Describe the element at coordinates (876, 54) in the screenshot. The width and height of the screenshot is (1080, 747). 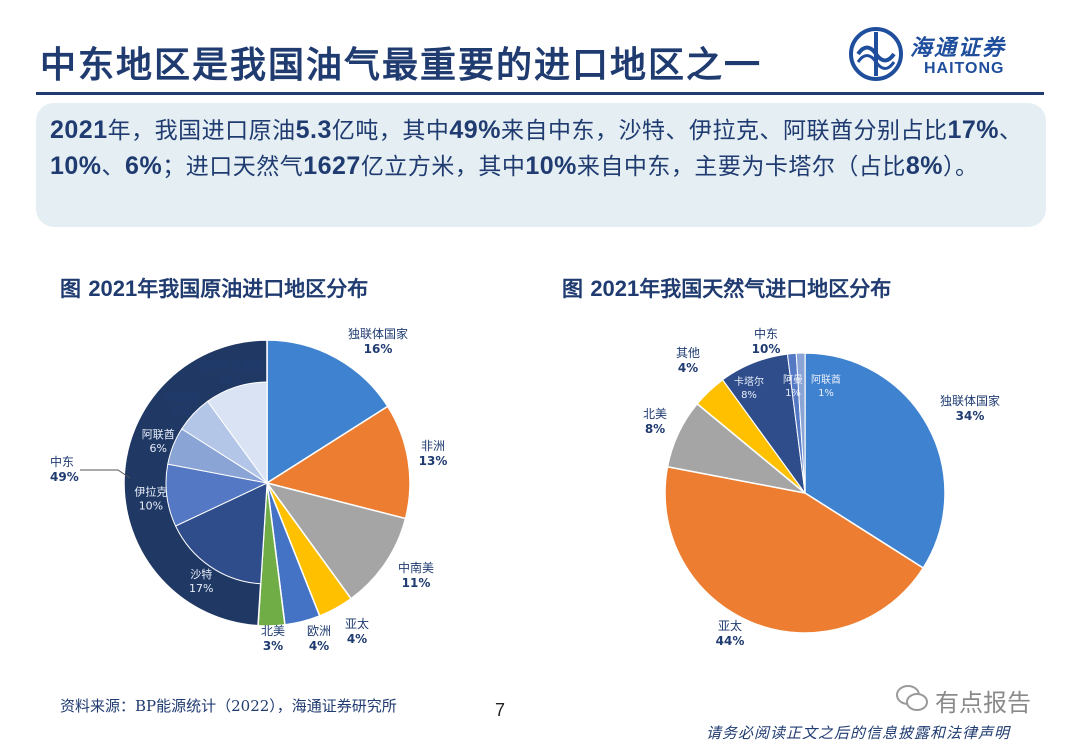
I see `haitong-emblem-icon` at that location.